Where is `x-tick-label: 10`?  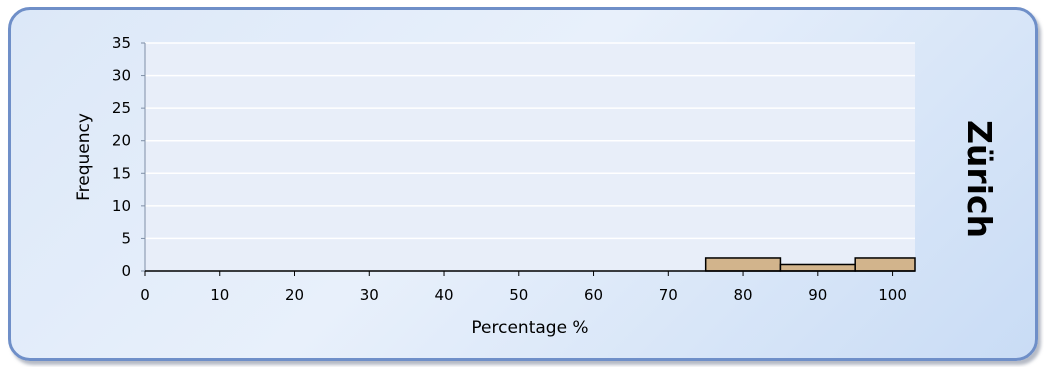 x-tick-label: 10 is located at coordinates (219, 295).